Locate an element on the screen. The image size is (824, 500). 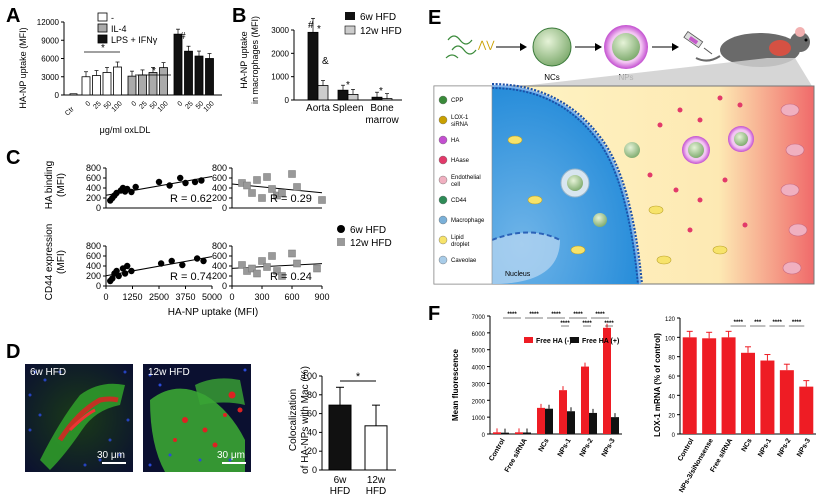
panel-d: D 6w HFD 30 μm is located at coordinates (201, 419).